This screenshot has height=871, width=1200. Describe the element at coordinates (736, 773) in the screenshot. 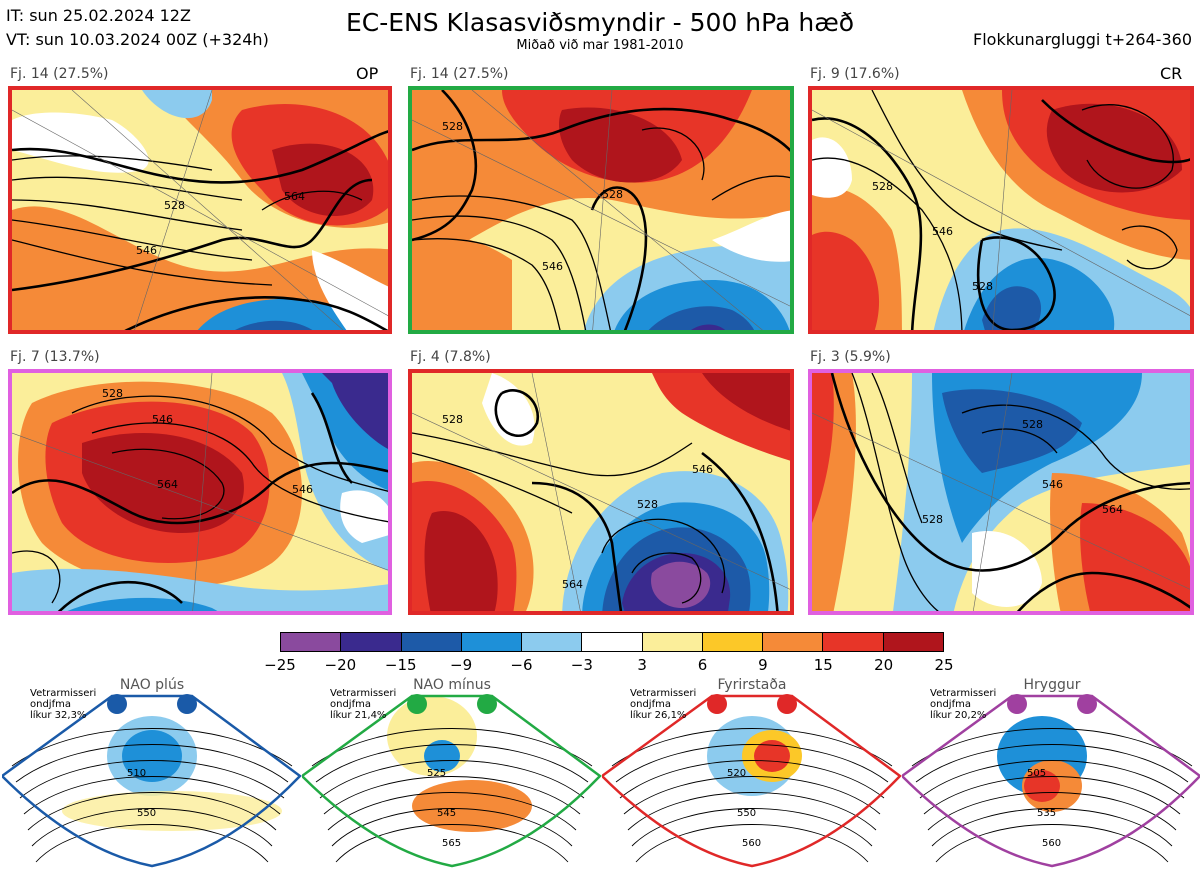

I see `contour-label: 520` at that location.